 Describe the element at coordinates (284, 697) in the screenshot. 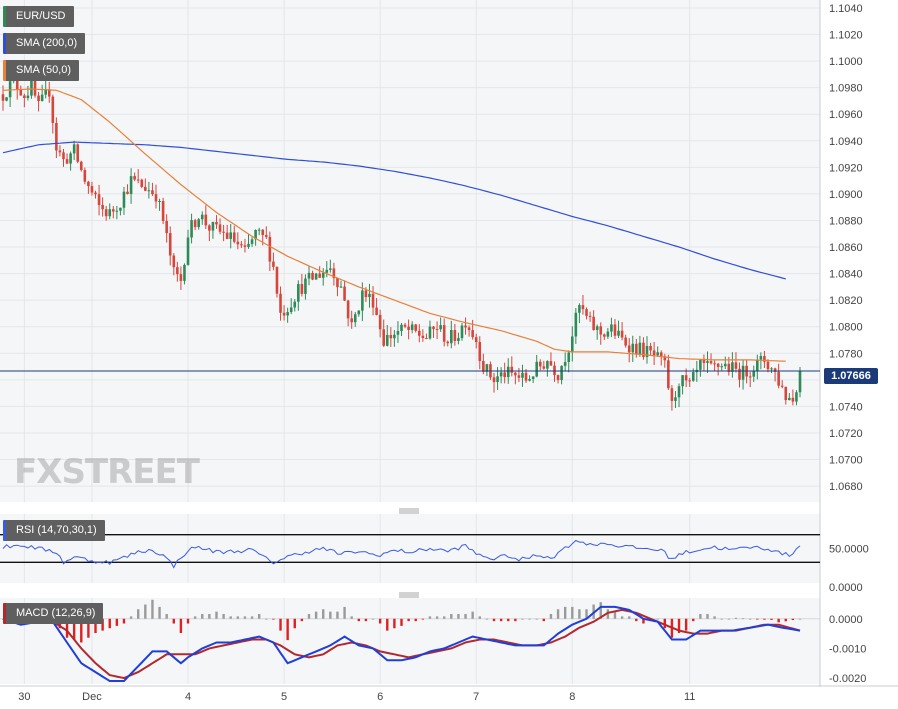

I see `x-tick-label: 5` at that location.